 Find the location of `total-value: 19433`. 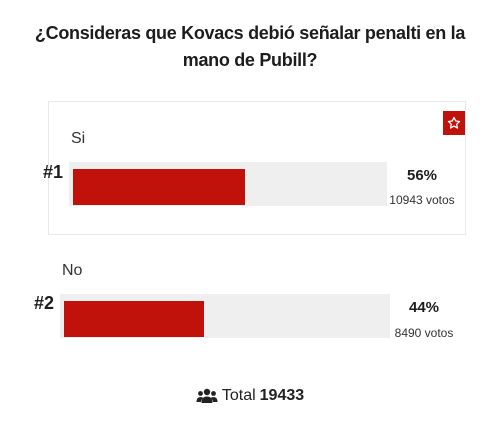

total-value: 19433 is located at coordinates (282, 395).